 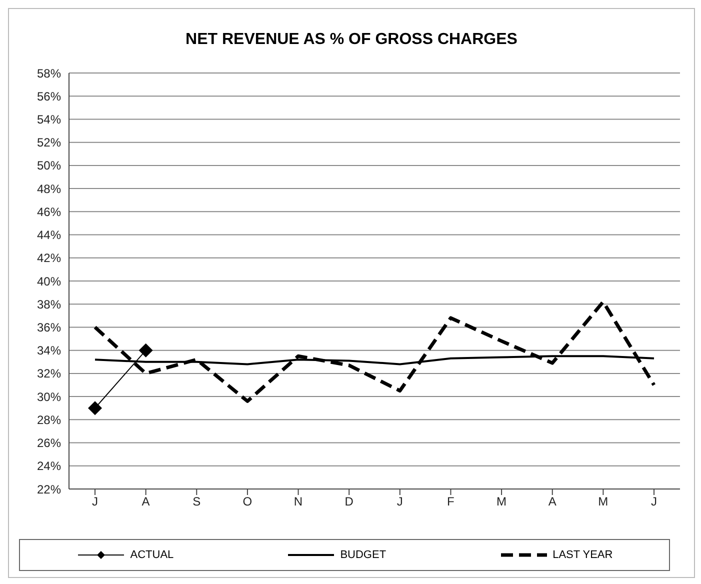 What do you see at coordinates (351, 40) in the screenshot?
I see `chart-title: NET REVENUE AS % OF GROSS CHARGES` at bounding box center [351, 40].